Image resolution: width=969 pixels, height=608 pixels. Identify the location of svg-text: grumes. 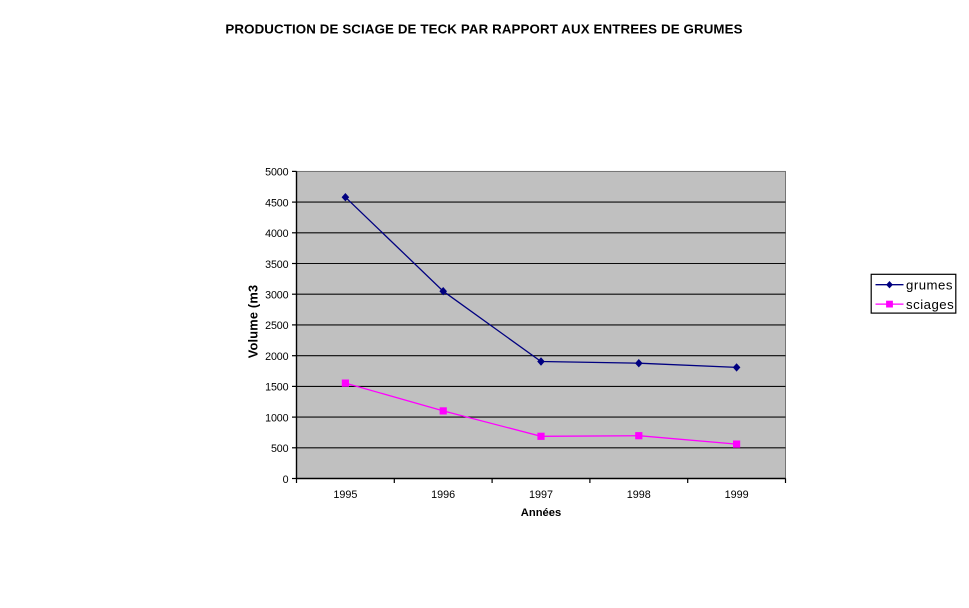
(929, 285).